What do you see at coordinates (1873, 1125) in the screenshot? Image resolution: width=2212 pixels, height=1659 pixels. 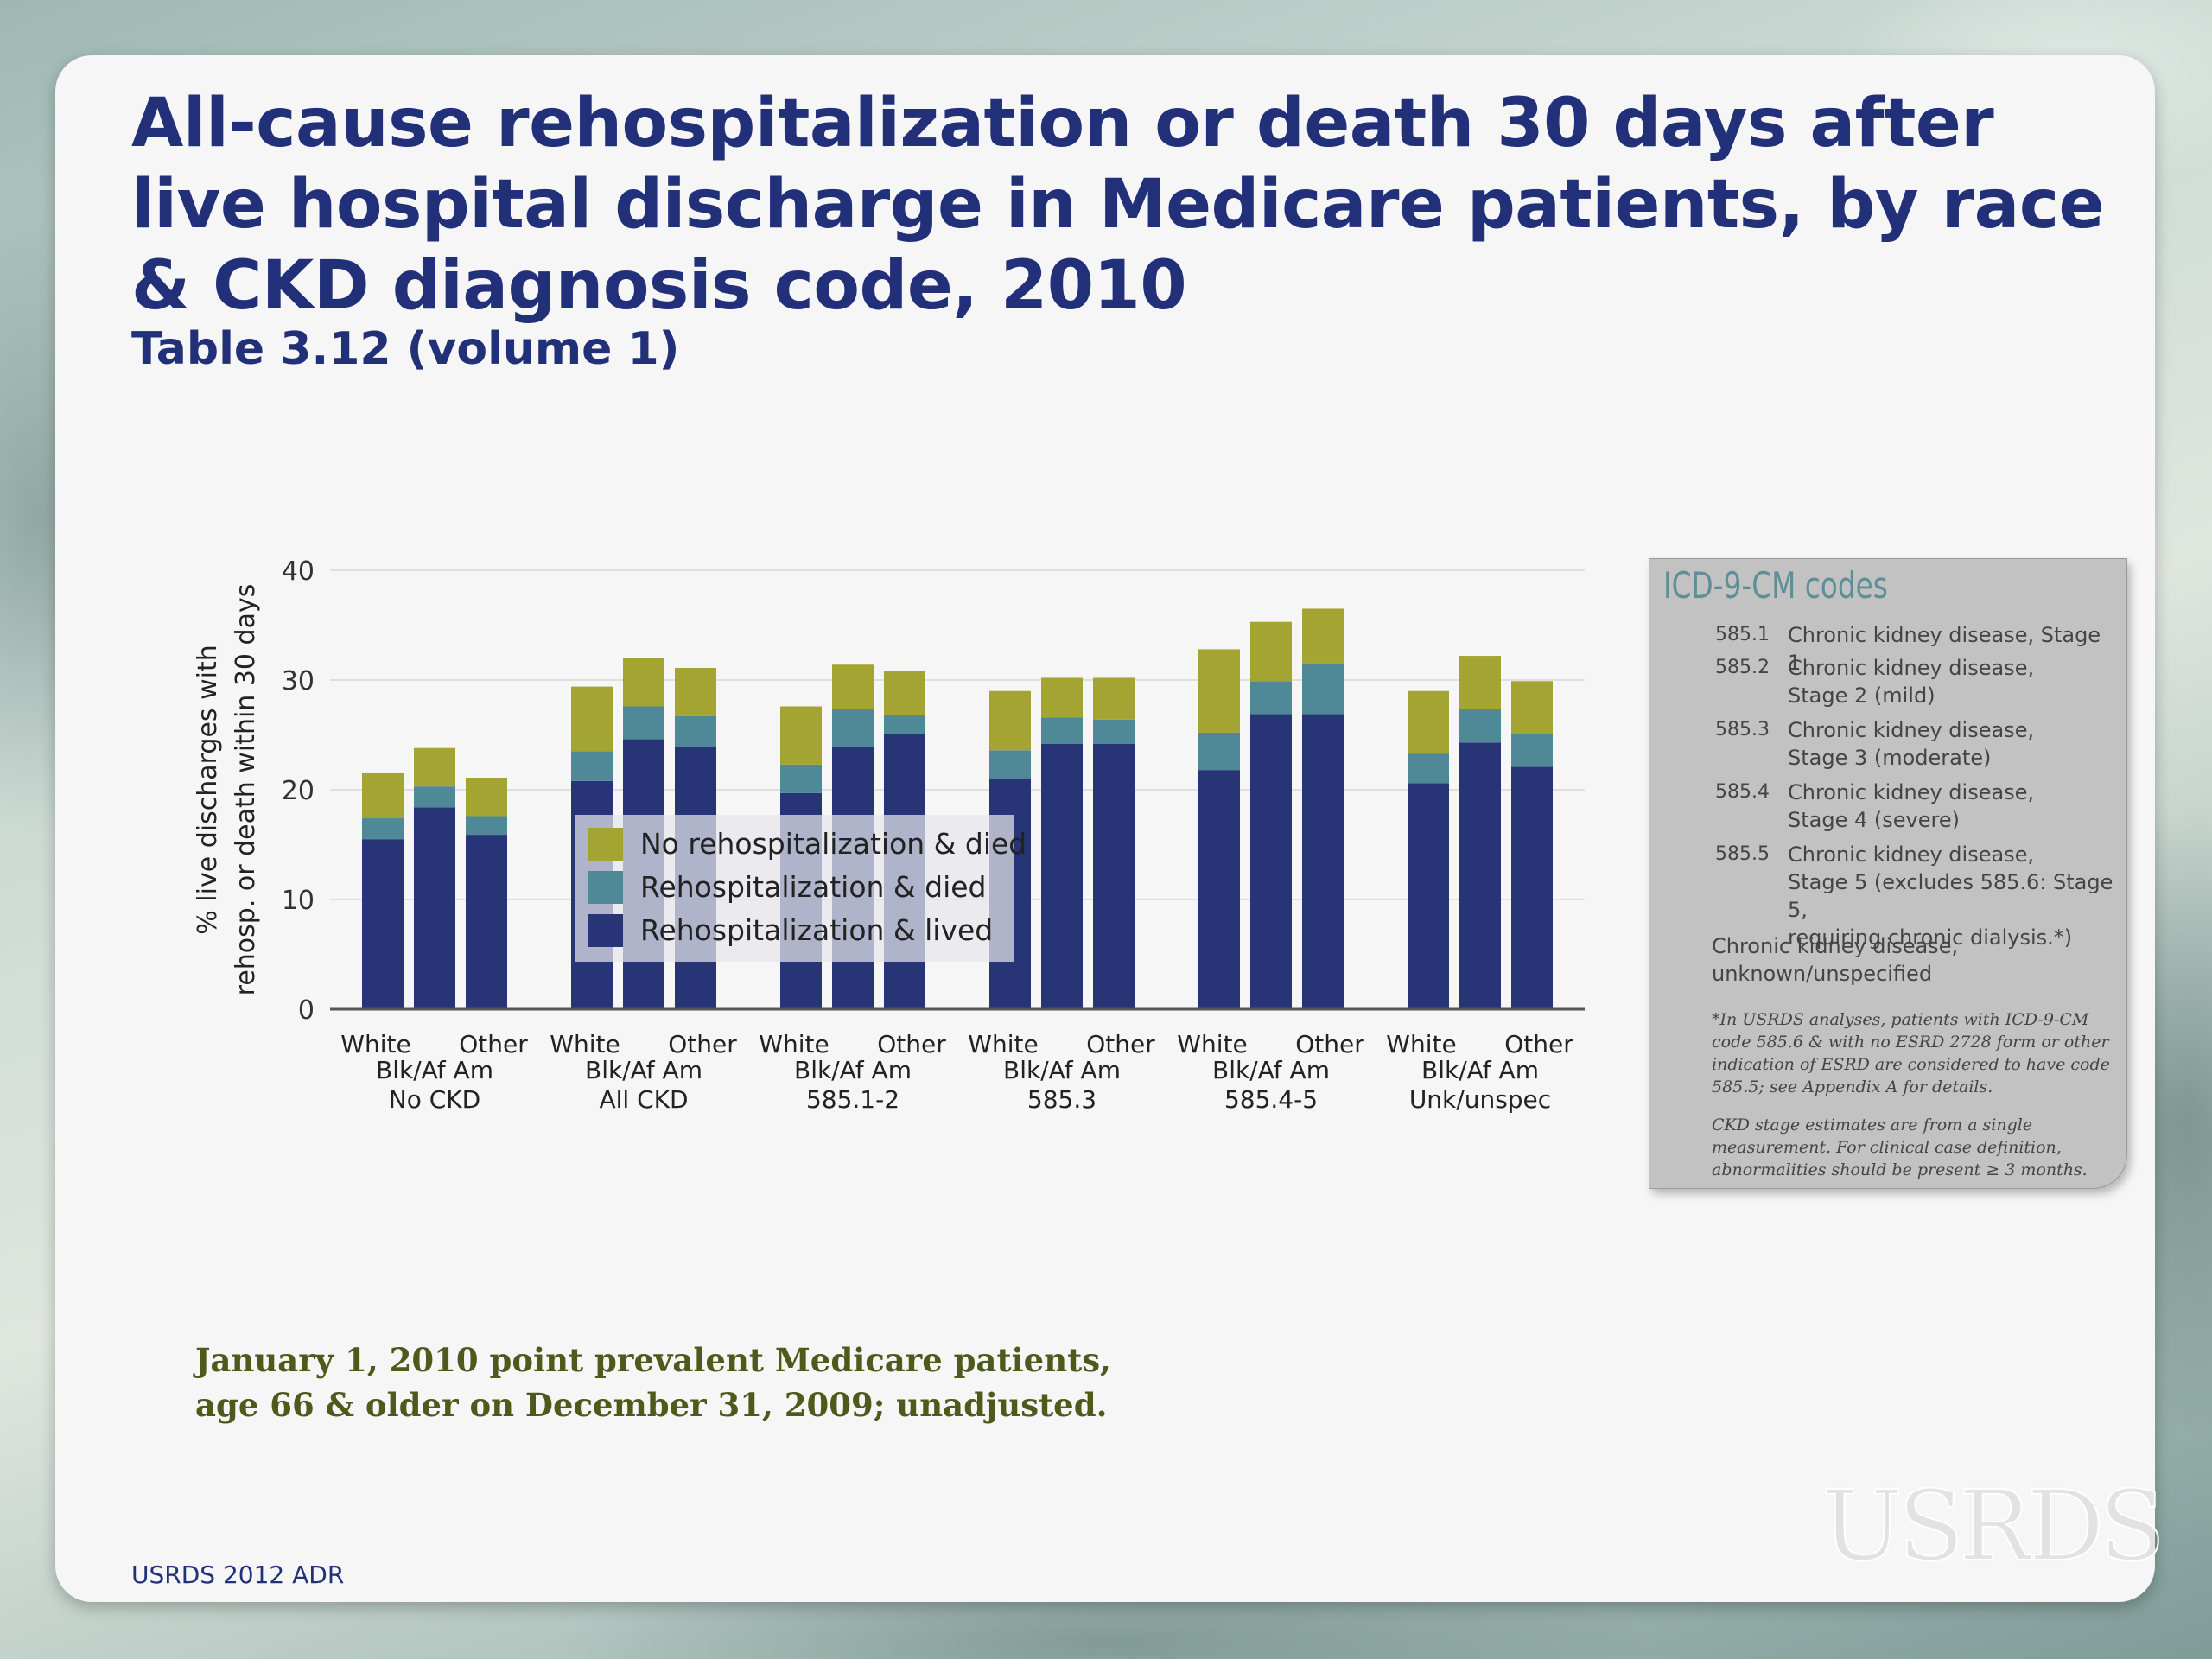 I see `icd-note-stage-line: CKD stage estimates are from a single` at bounding box center [1873, 1125].